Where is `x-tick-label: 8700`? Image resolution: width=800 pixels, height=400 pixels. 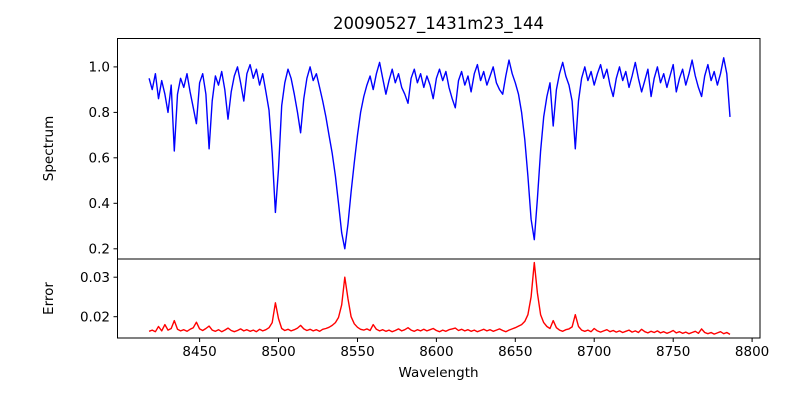 x-tick-label: 8700 is located at coordinates (594, 352).